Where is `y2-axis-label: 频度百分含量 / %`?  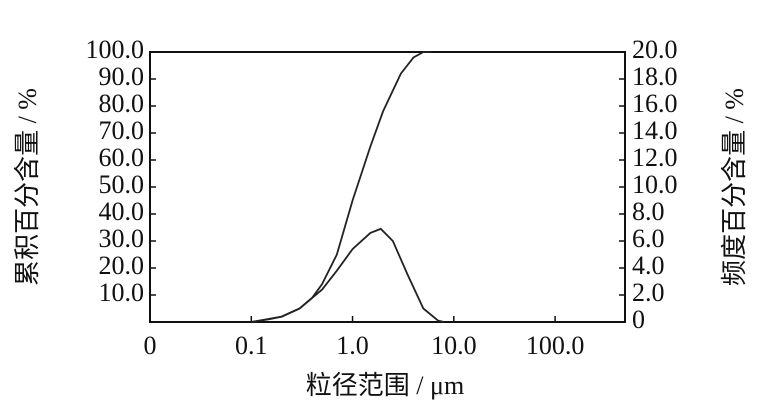
y2-axis-label: 频度百分含量 / % is located at coordinates (734, 187).